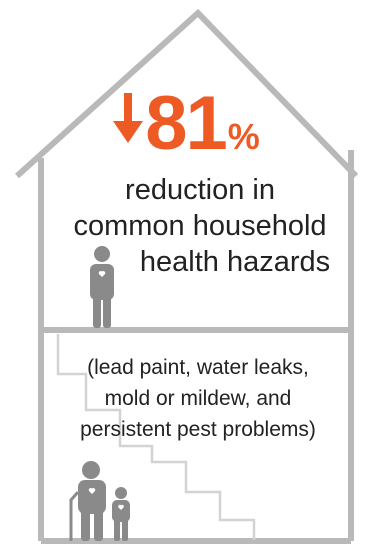 The width and height of the screenshot is (373, 546). What do you see at coordinates (198, 429) in the screenshot?
I see `details-line-3: persistent pest problems)` at bounding box center [198, 429].